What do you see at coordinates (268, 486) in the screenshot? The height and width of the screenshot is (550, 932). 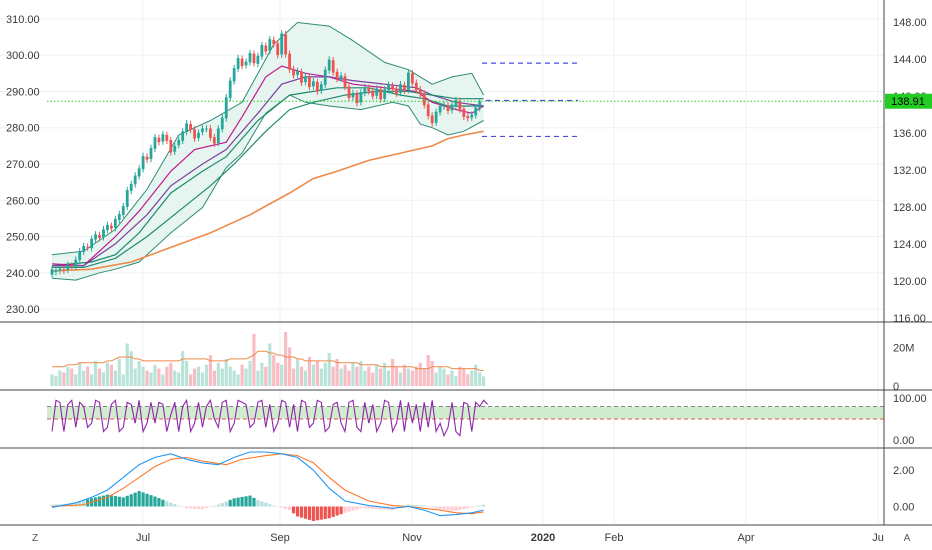 I see `macd-panel` at bounding box center [268, 486].